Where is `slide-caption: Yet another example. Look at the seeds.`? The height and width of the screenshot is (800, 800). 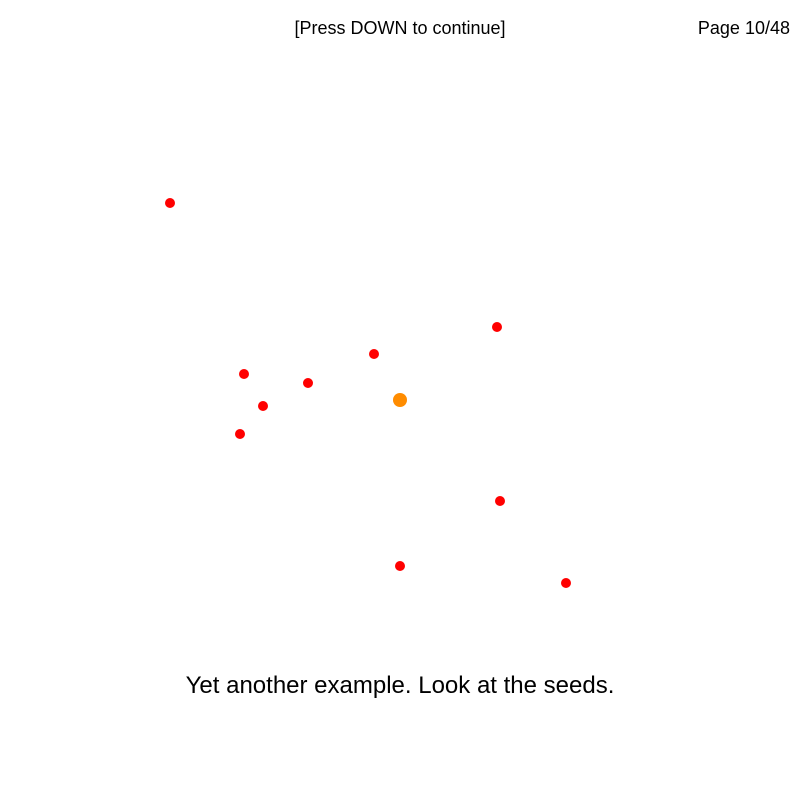 slide-caption: Yet another example. Look at the seeds. is located at coordinates (400, 685).